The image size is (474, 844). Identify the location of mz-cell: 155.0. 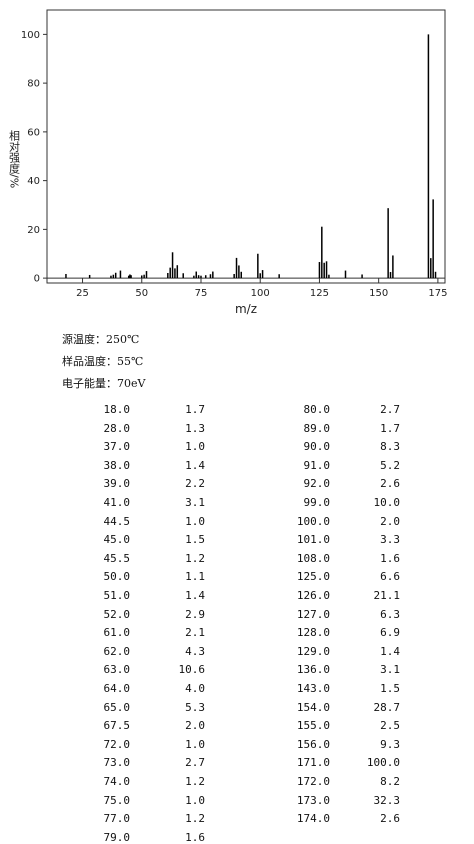
(313, 726).